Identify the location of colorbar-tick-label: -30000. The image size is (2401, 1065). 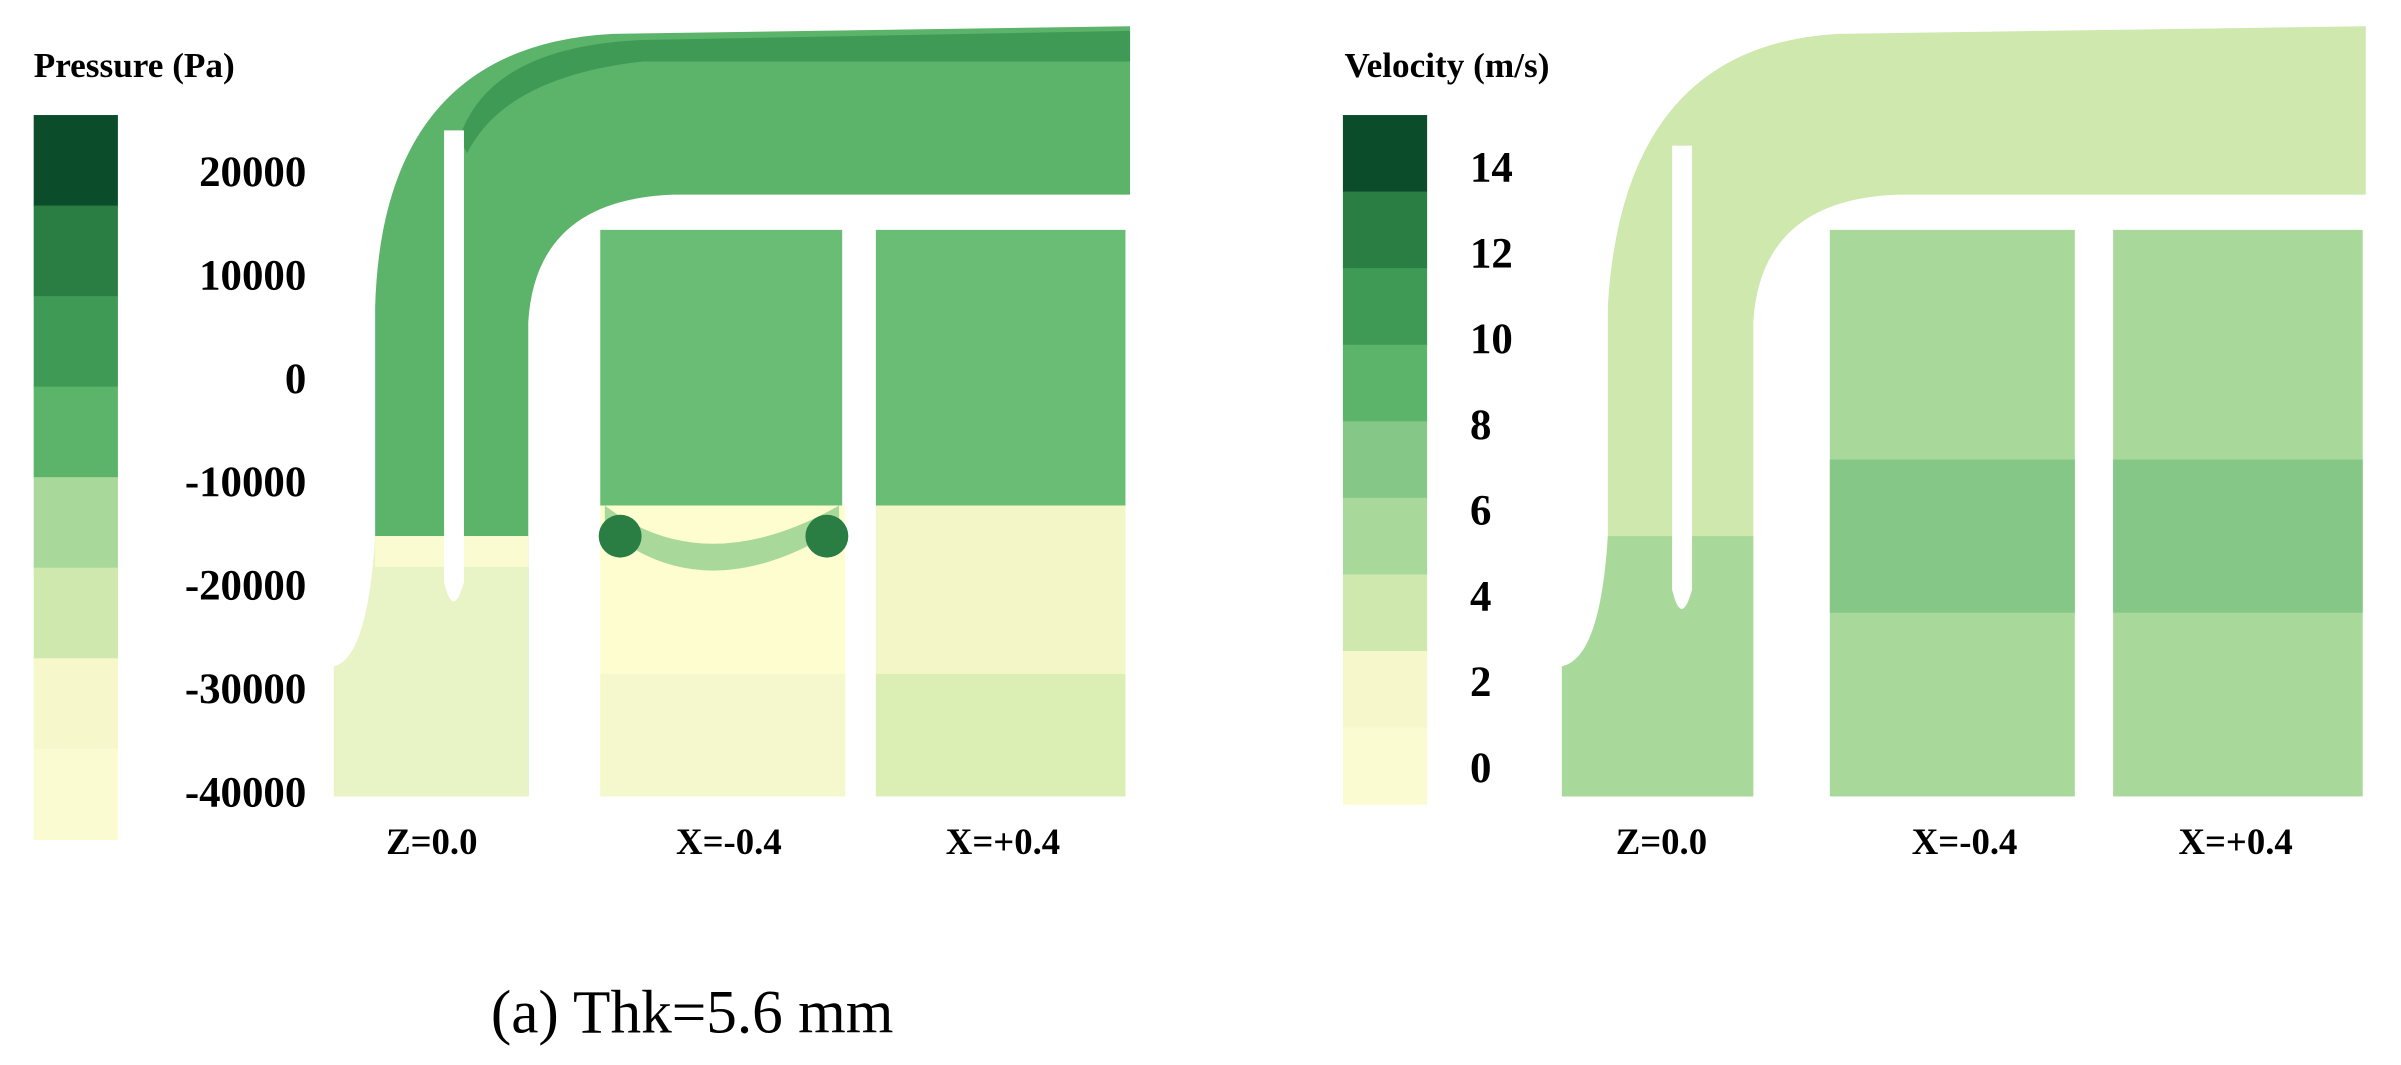
(245, 689).